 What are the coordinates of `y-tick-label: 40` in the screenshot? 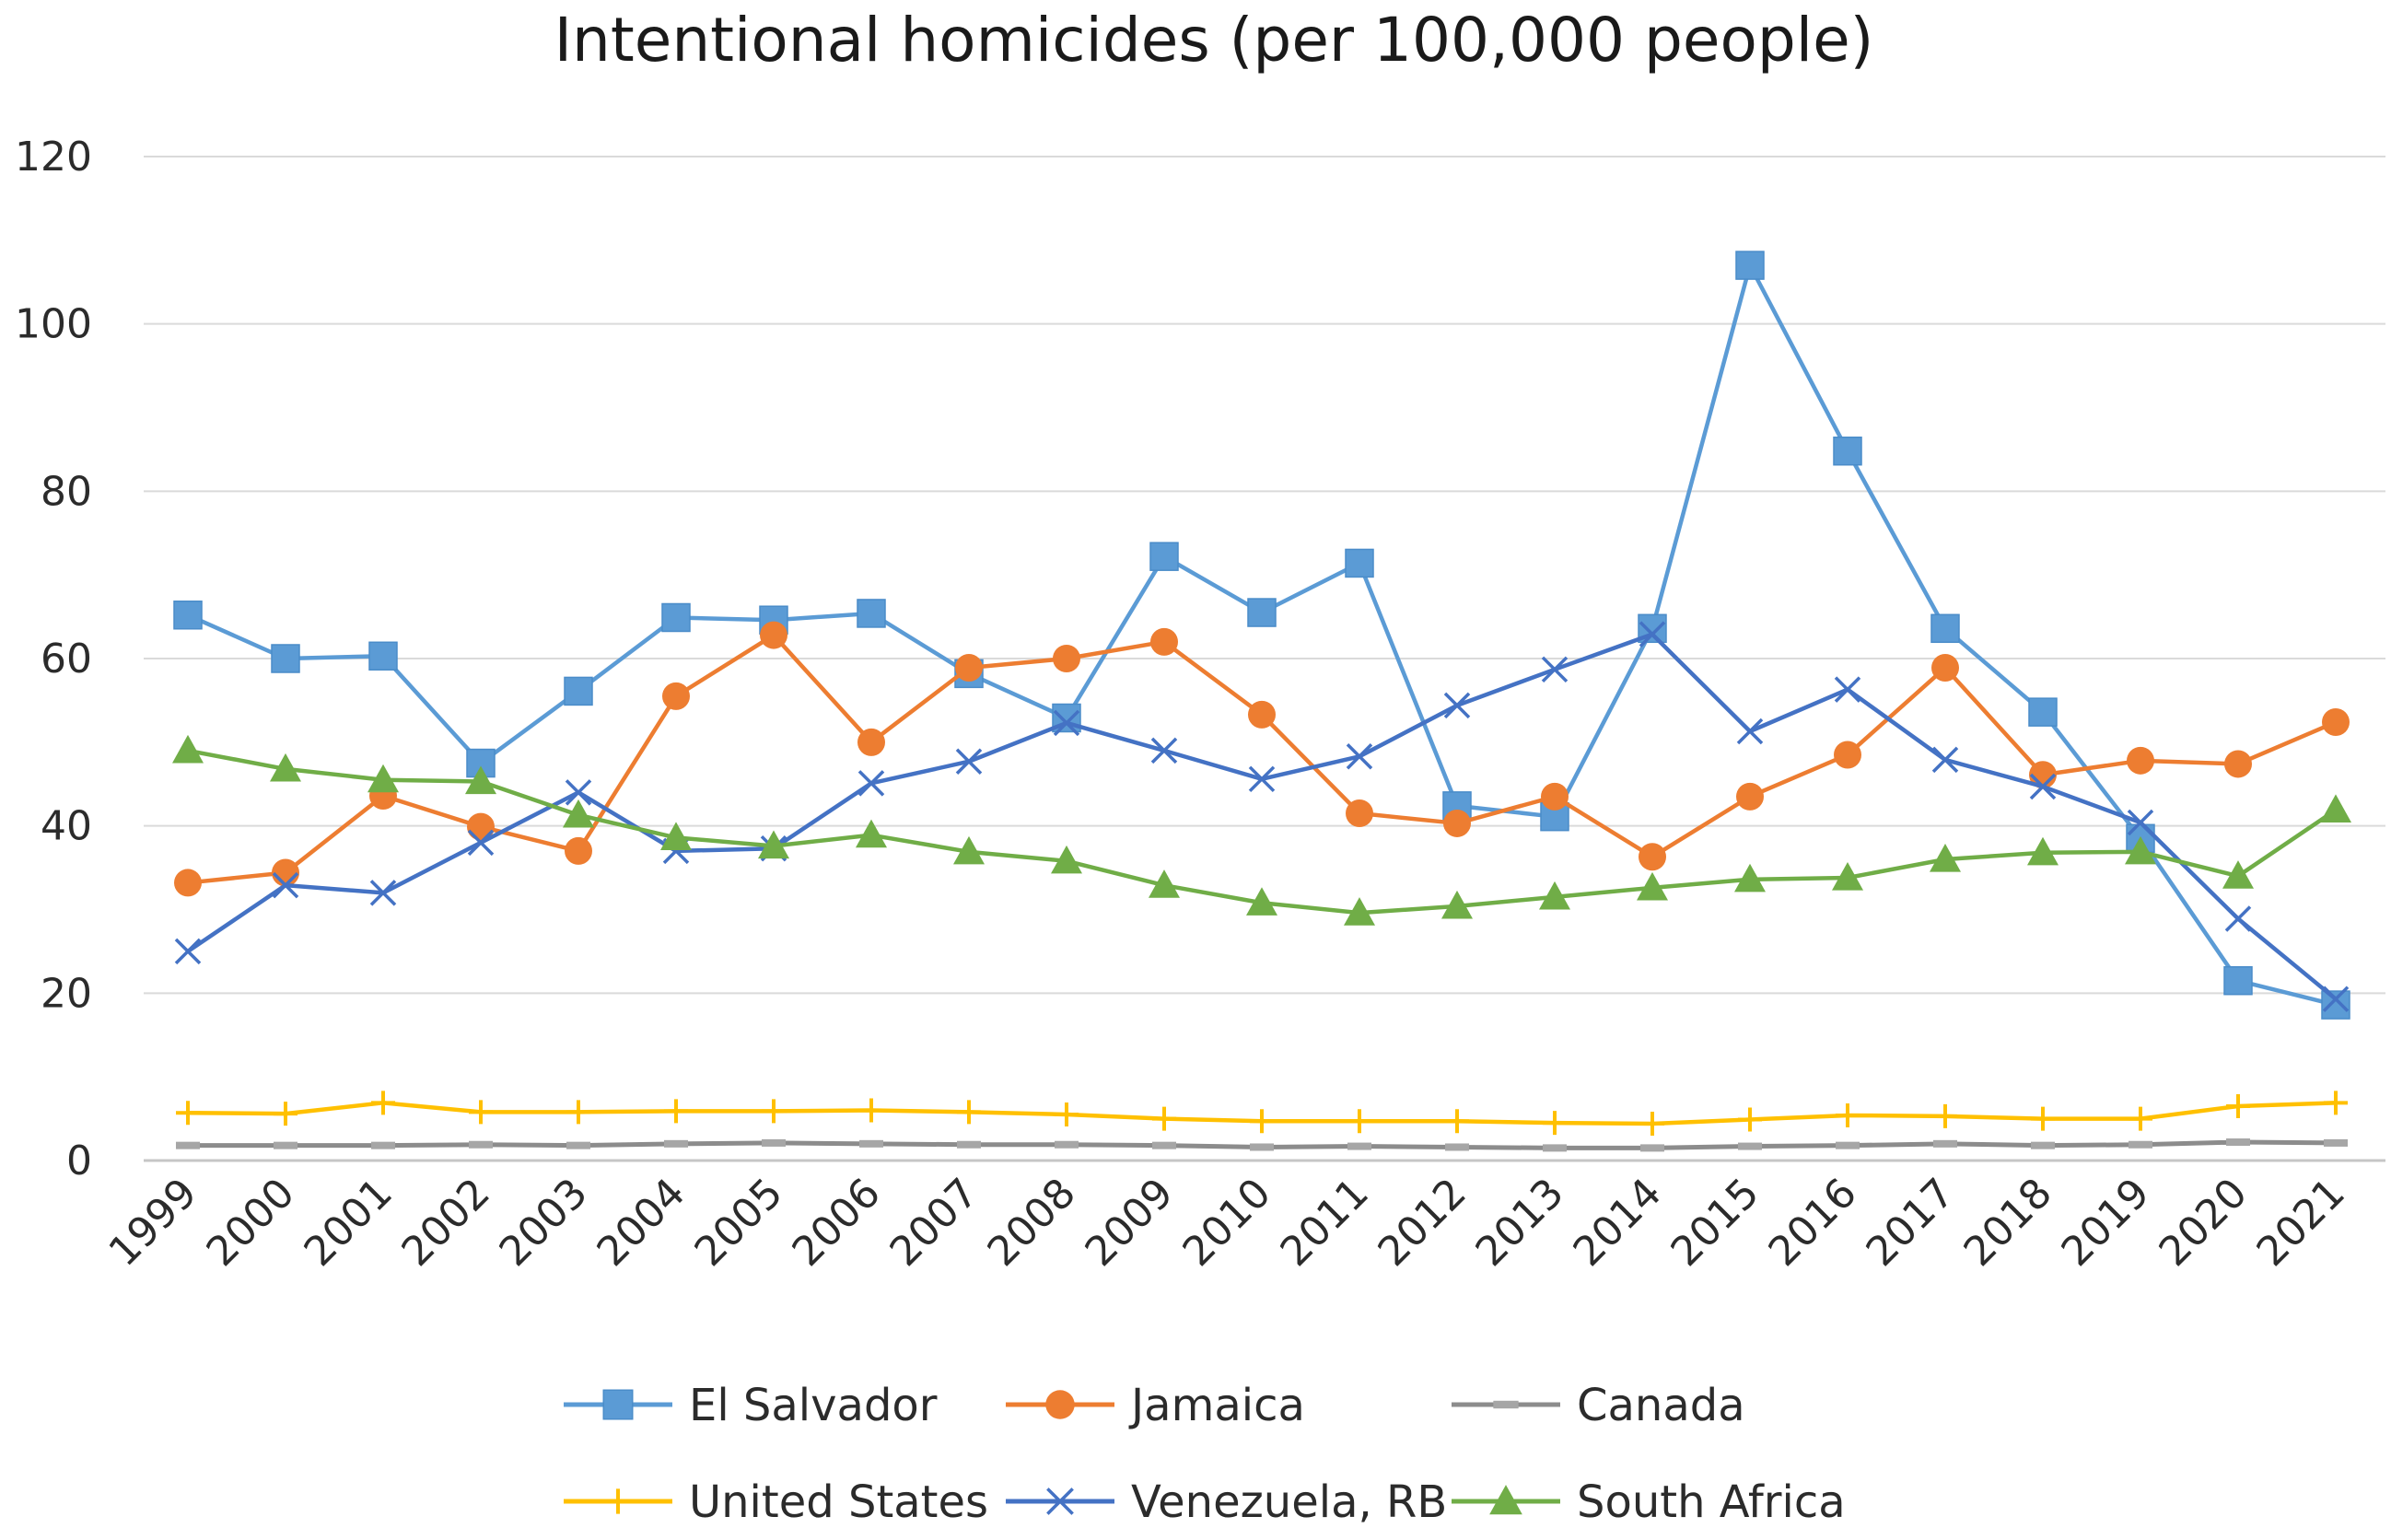 It's located at (66, 826).